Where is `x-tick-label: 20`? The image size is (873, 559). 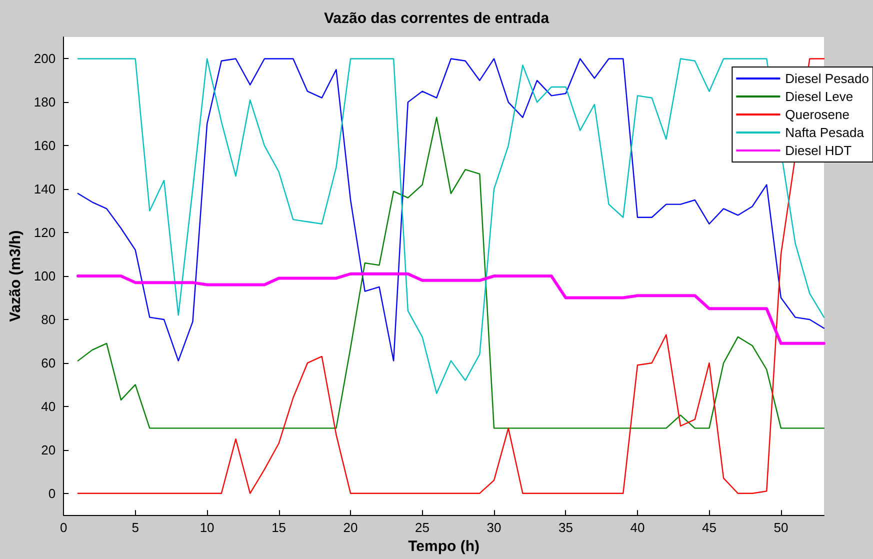
x-tick-label: 20 is located at coordinates (350, 528).